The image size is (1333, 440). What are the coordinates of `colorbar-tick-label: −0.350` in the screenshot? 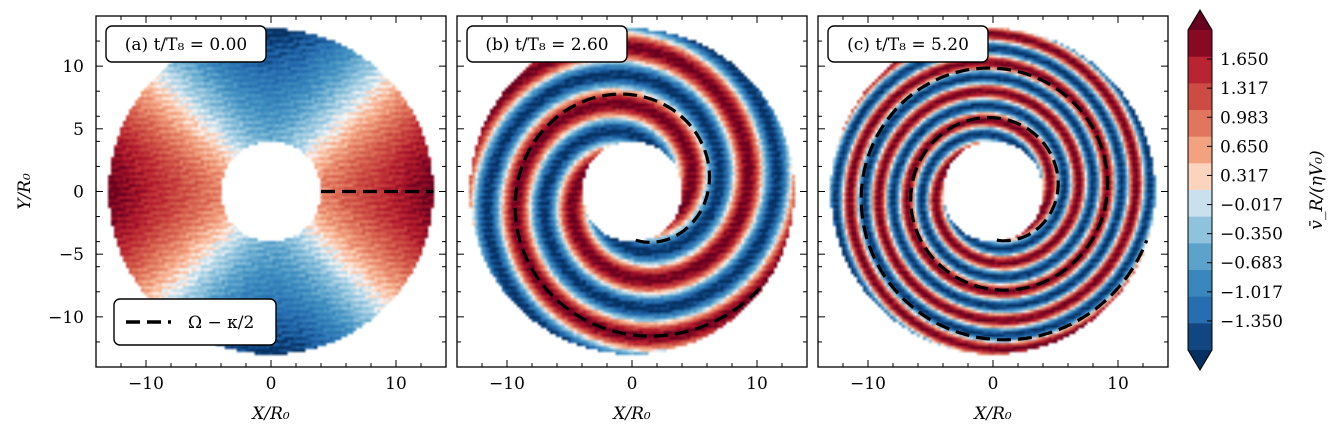 It's located at (1251, 235).